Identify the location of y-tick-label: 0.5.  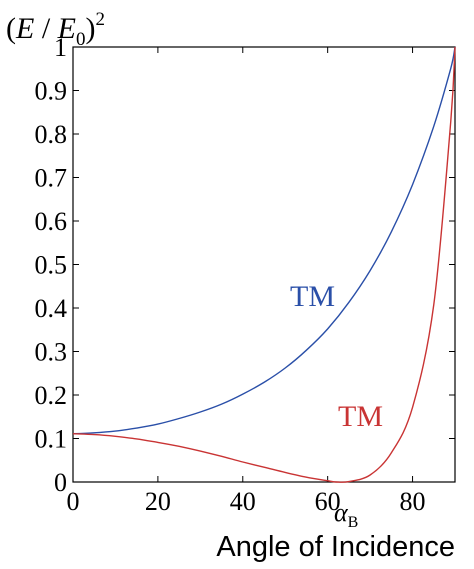
(51, 265).